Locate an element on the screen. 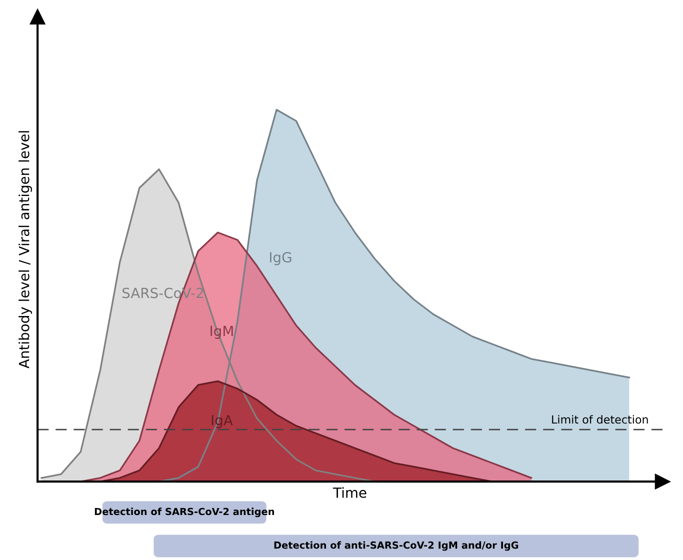 The width and height of the screenshot is (683, 560). text: Detection of SARS-CoV-2 antigen is located at coordinates (184, 513).